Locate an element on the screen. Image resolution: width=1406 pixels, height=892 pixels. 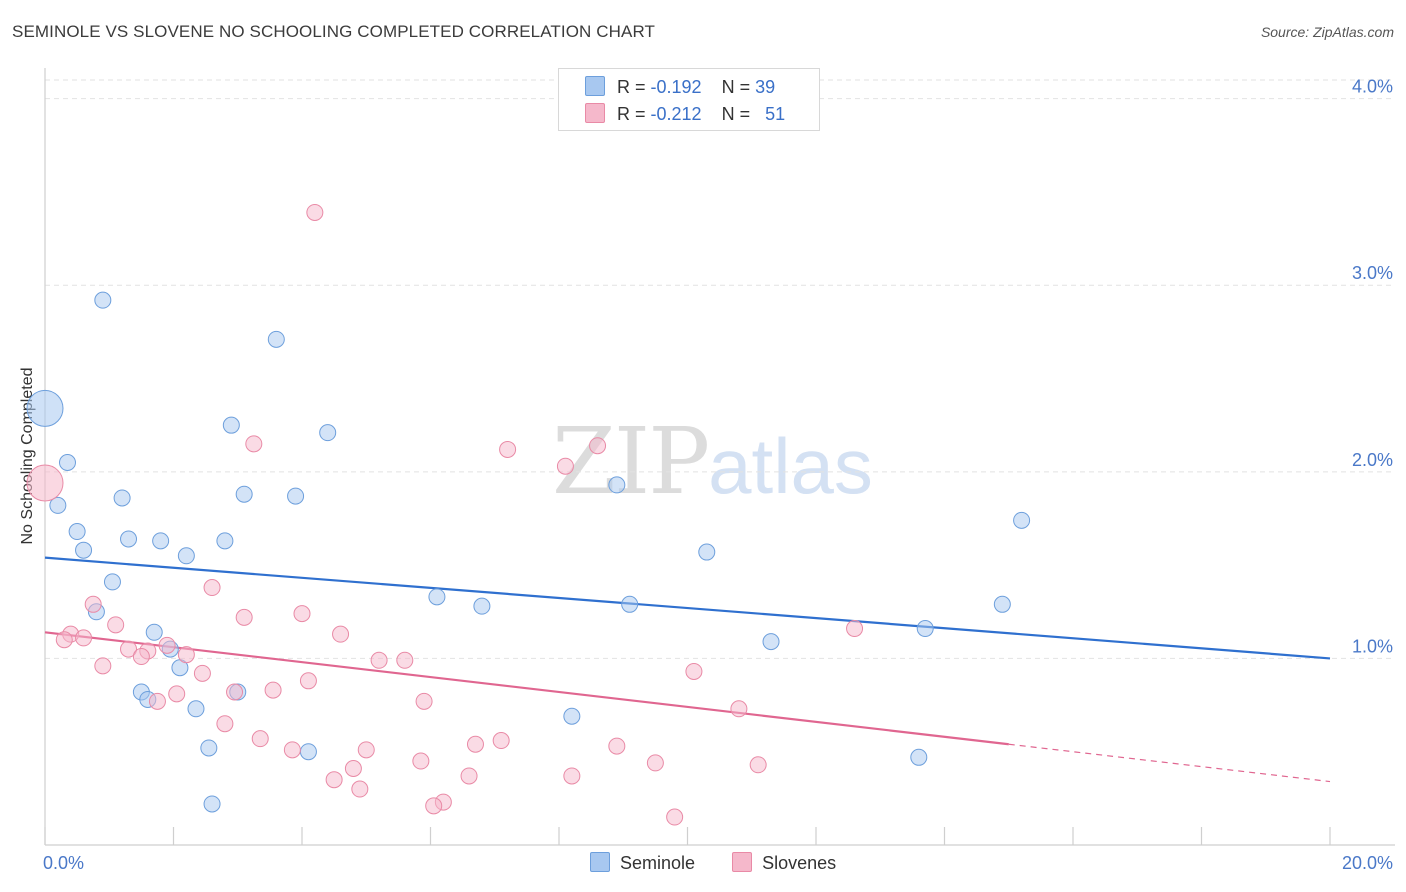
legend-label: Slovenes is located at coordinates (799, 863).